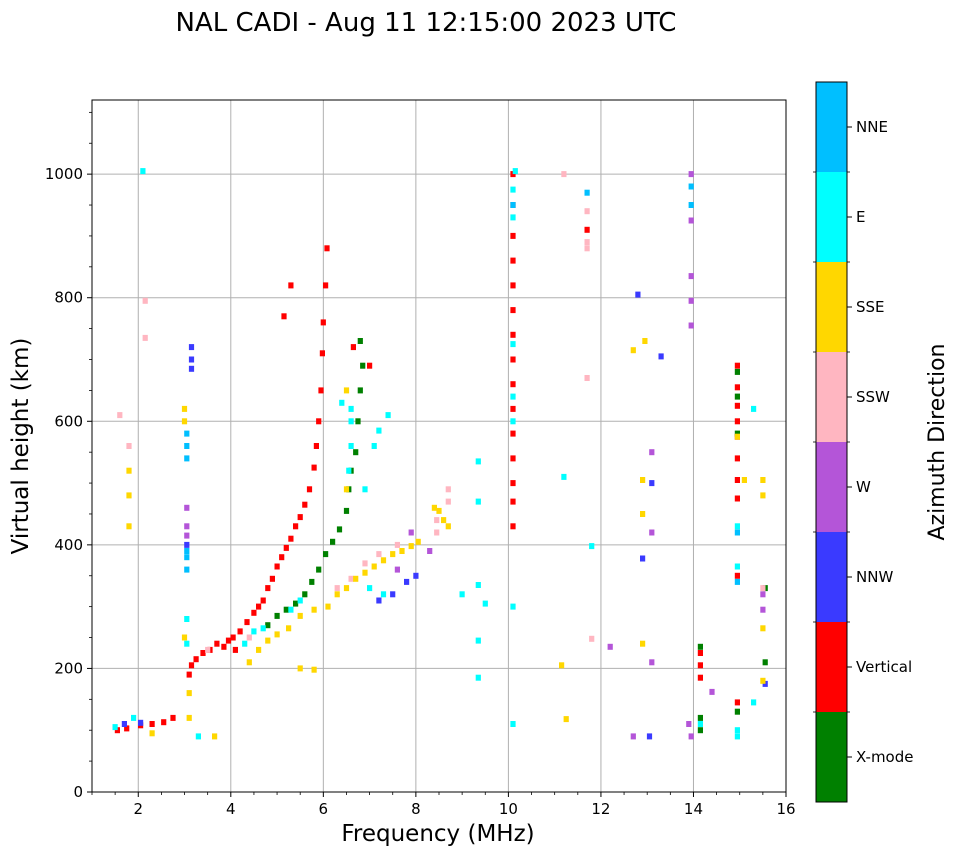 The image size is (958, 857). What do you see at coordinates (68, 421) in the screenshot?
I see `y-tick-label: 600` at bounding box center [68, 421].